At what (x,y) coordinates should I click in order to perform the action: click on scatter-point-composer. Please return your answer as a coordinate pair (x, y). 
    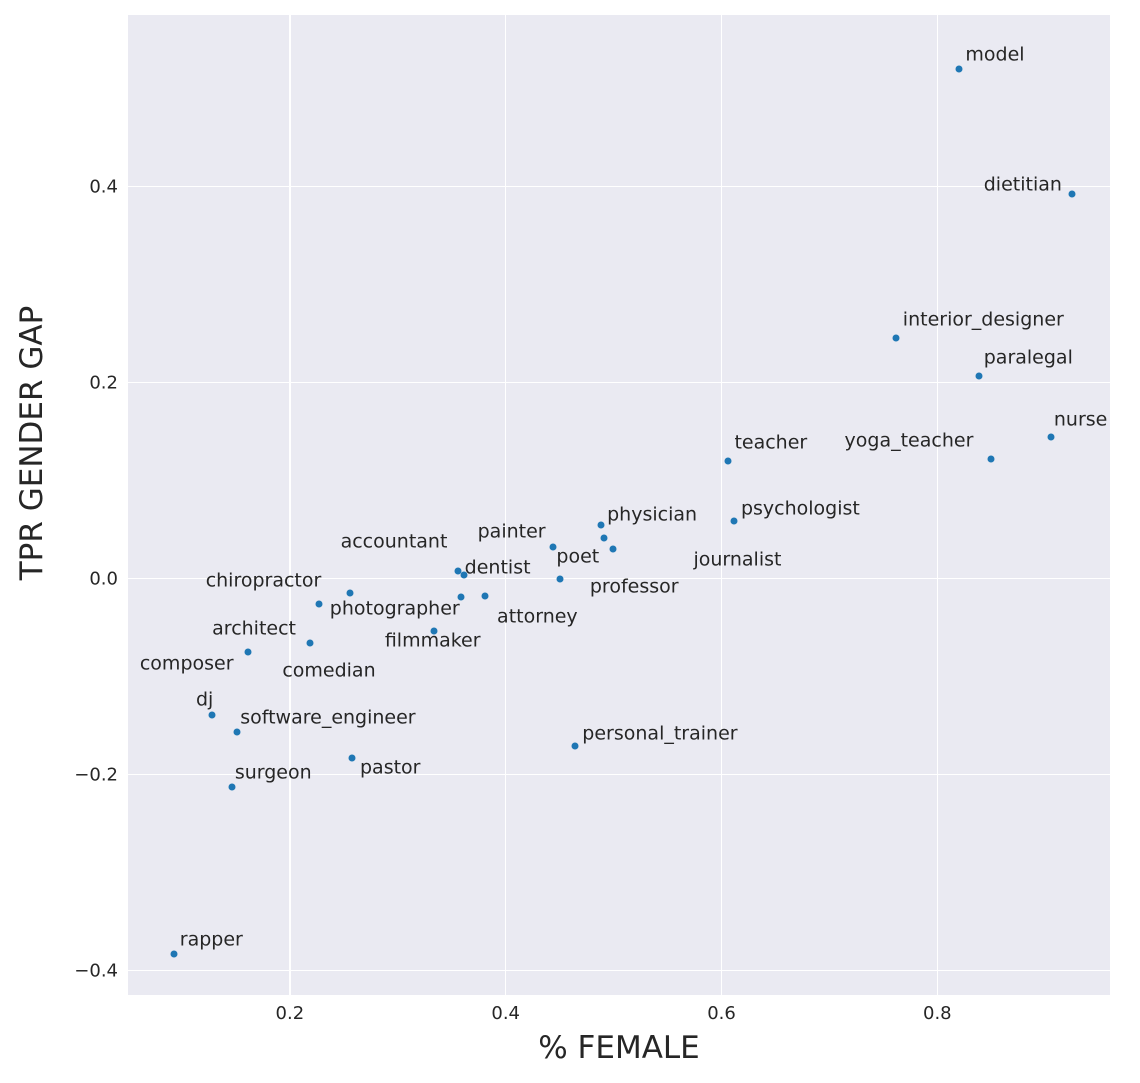
    Looking at the image, I should click on (248, 652).